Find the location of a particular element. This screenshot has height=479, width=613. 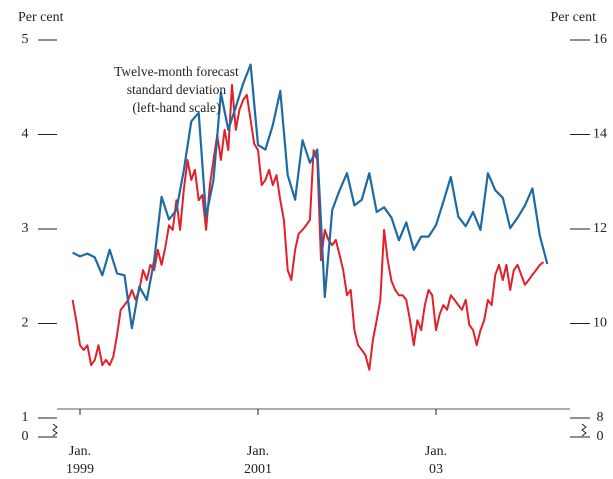

y-axis-label: Per cent is located at coordinates (41, 17).